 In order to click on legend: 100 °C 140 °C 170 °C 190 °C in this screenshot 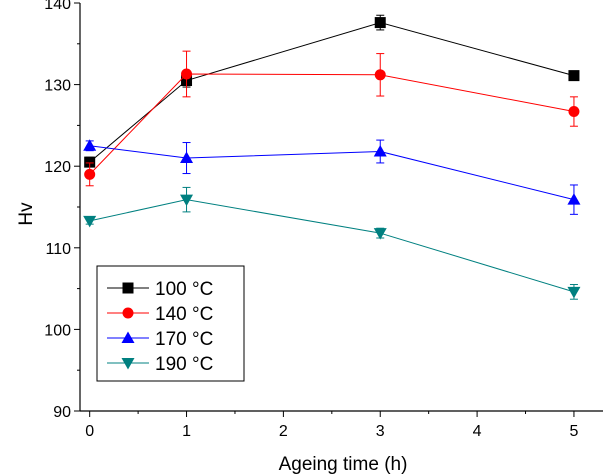, I will do `click(170, 323)`.